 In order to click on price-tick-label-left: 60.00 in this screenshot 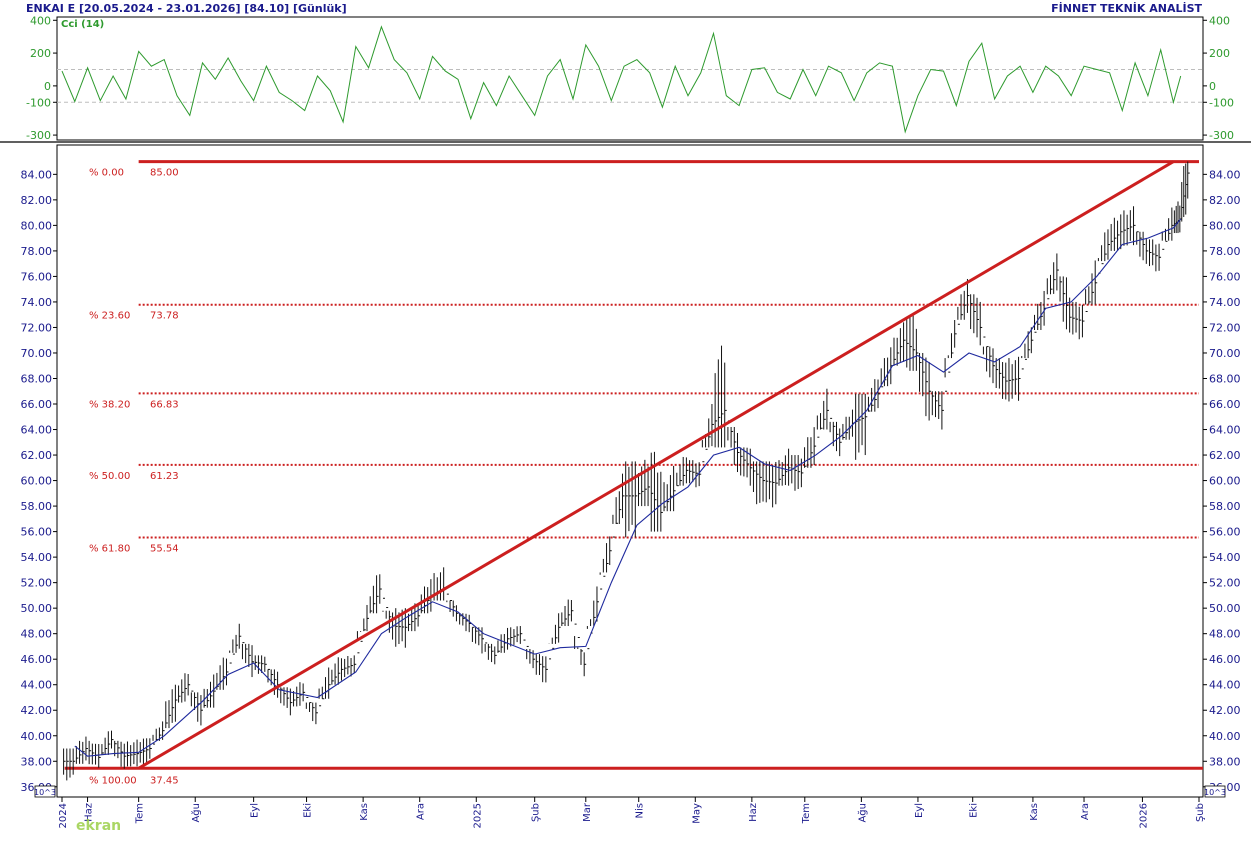, I will do `click(37, 481)`.